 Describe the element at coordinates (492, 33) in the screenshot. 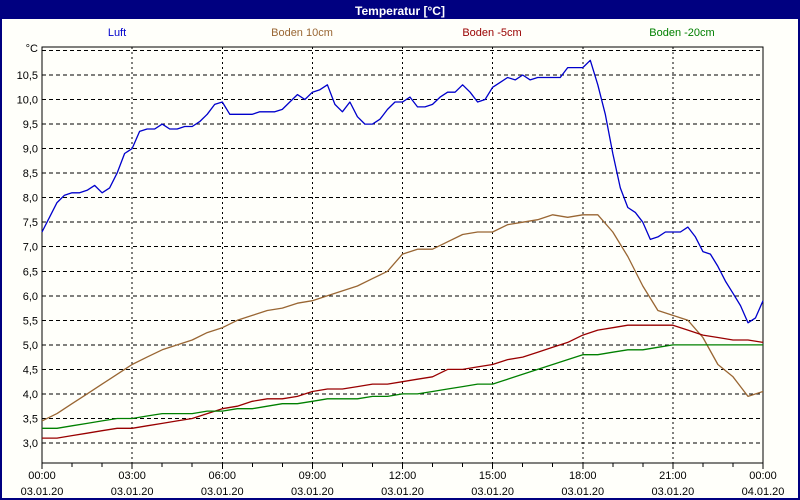

I see `legend-item-boden-minus5cm: Boden -5cm` at that location.